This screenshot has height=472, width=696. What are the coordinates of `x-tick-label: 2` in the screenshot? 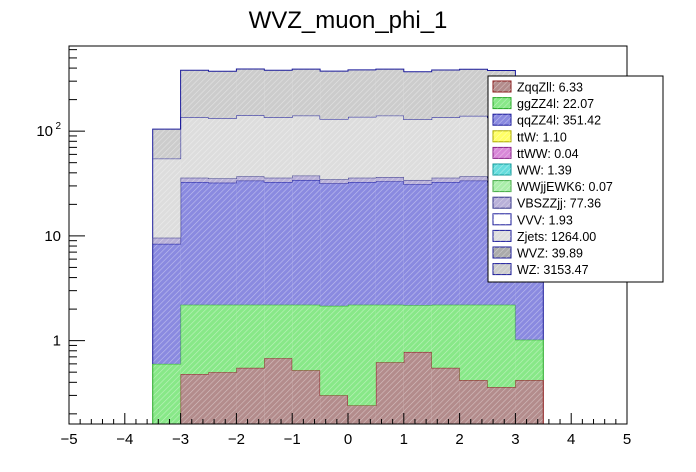 It's located at (459, 439).